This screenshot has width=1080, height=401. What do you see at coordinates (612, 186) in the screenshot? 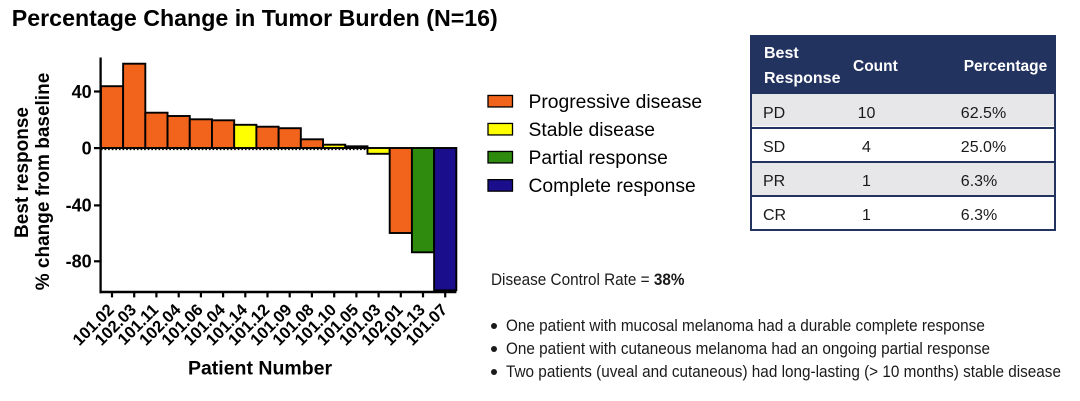
I see `svg-text: Complete response` at bounding box center [612, 186].